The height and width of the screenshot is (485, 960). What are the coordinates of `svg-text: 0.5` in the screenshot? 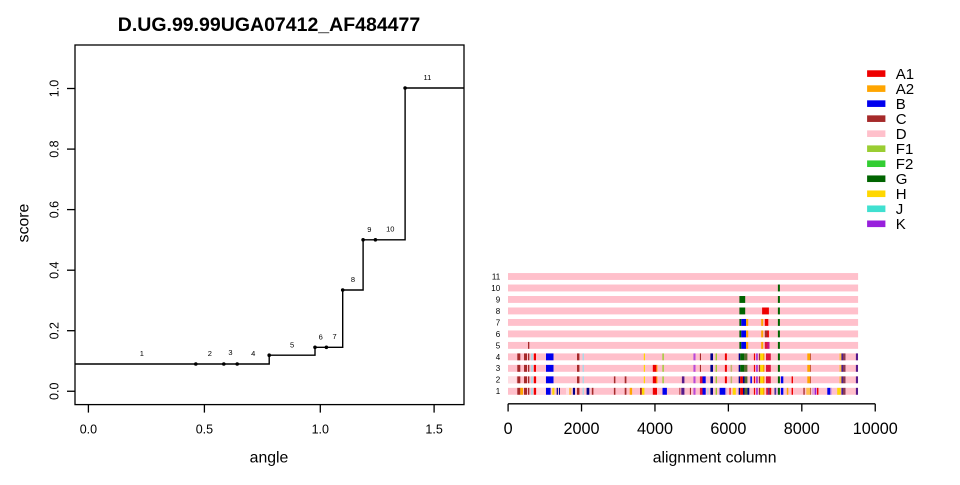 It's located at (204, 430).